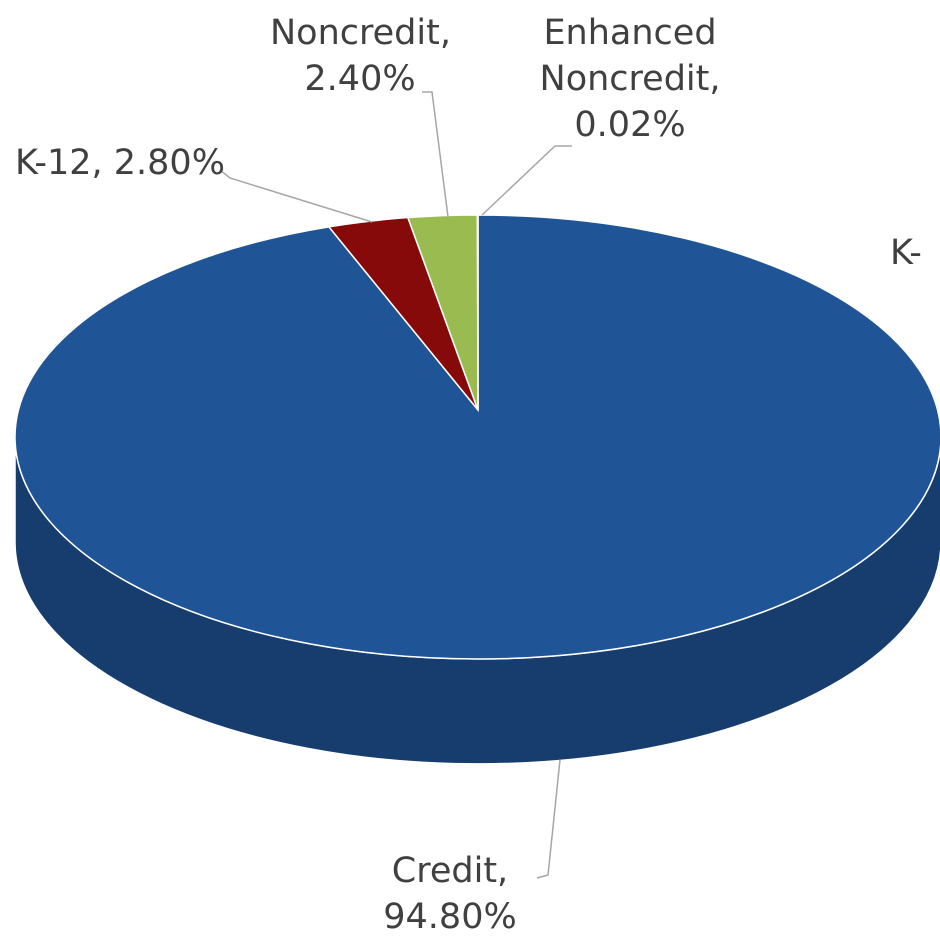 The image size is (940, 943). Describe the element at coordinates (450, 894) in the screenshot. I see `data-label: Credit, 94.80%` at that location.